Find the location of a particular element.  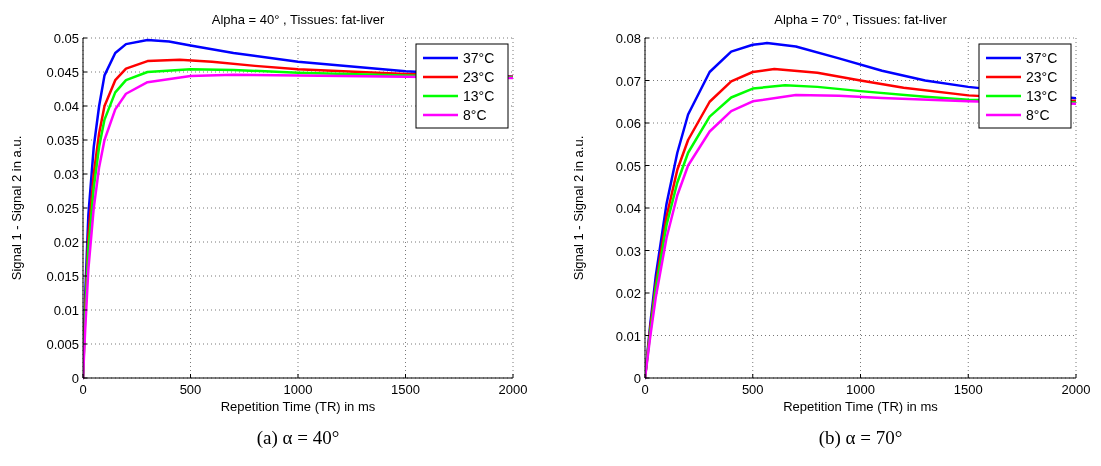

text: (a) α = 40° is located at coordinates (298, 438).